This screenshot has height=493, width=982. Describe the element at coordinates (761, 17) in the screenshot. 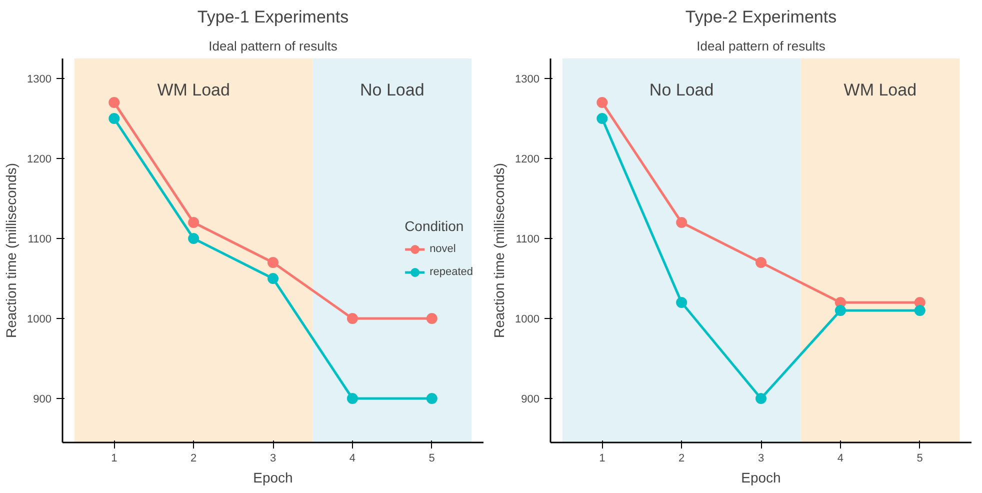

I see `chart-title: Type-2 Experiments` at that location.